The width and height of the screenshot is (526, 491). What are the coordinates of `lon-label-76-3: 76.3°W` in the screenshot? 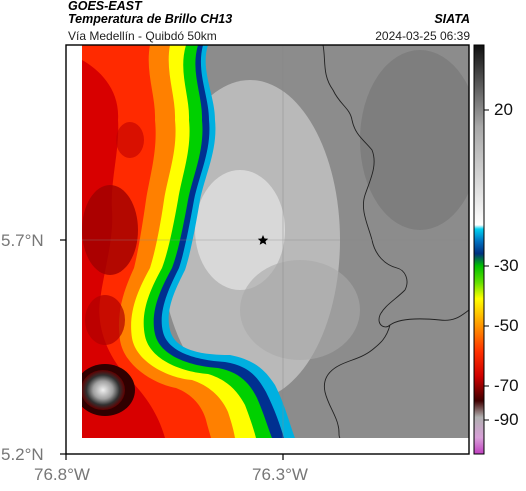 It's located at (280, 474).